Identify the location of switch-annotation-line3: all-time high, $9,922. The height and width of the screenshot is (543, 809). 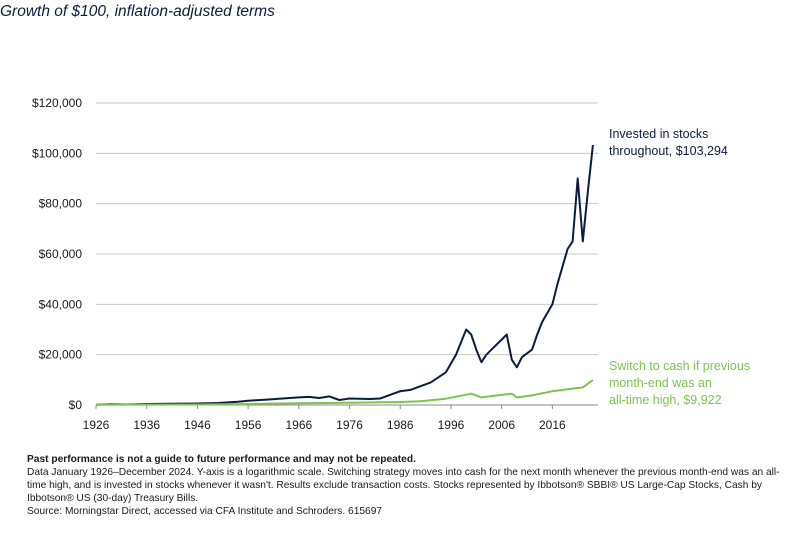
(665, 400).